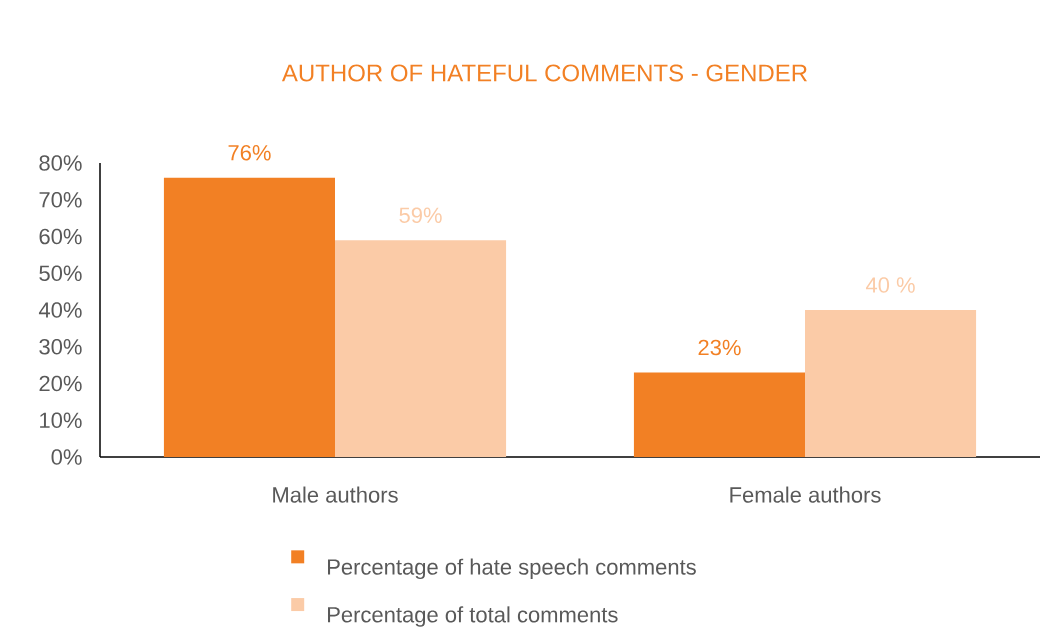 The width and height of the screenshot is (1058, 635). I want to click on y-tick-label: 20%, so click(60, 383).